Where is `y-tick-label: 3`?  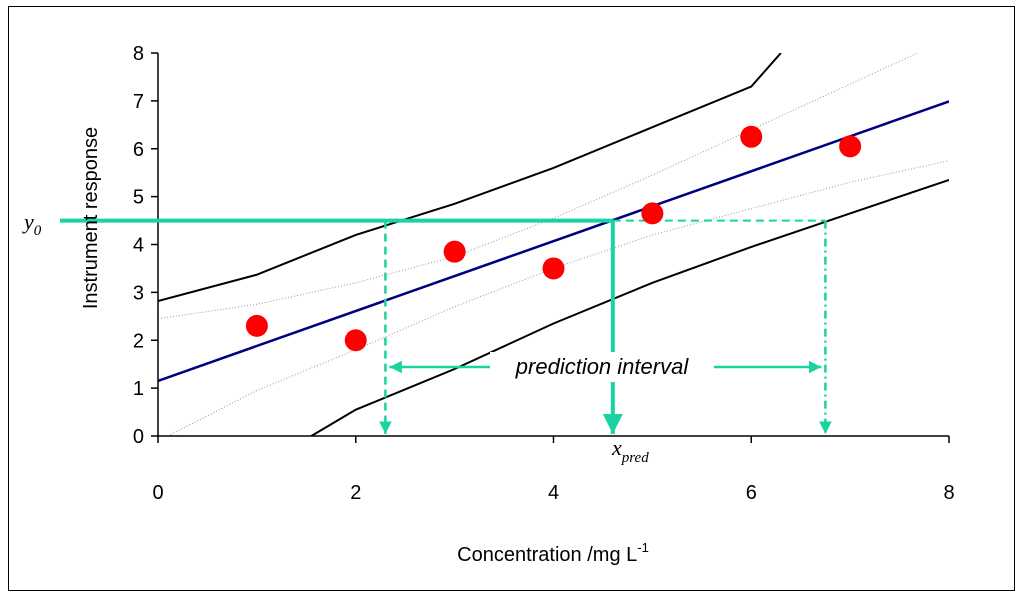 y-tick-label: 3 is located at coordinates (138, 293).